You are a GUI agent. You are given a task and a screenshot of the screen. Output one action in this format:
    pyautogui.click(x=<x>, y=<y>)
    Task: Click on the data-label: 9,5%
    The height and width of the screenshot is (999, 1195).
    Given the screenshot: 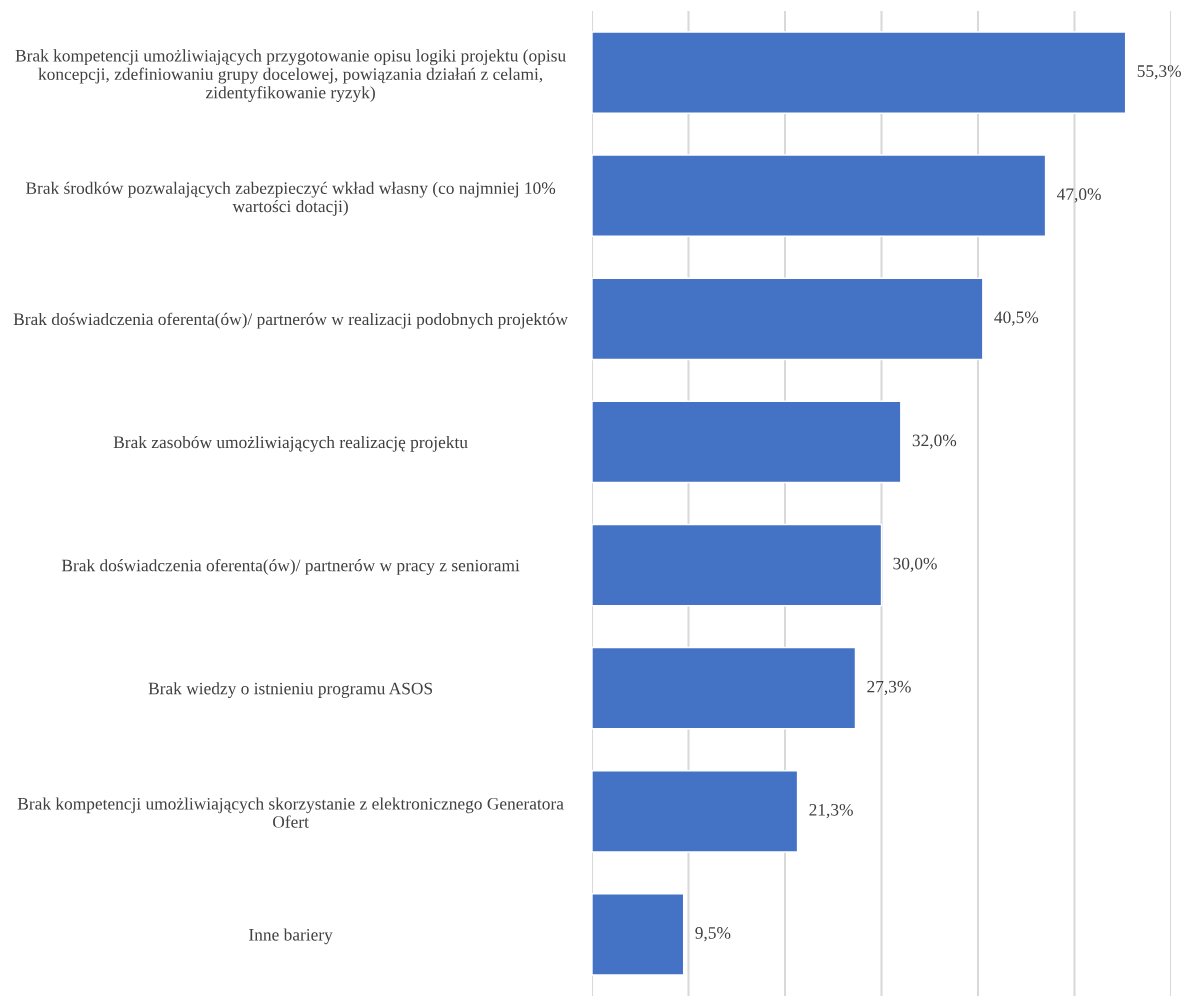 What is the action you would take?
    pyautogui.click(x=713, y=934)
    